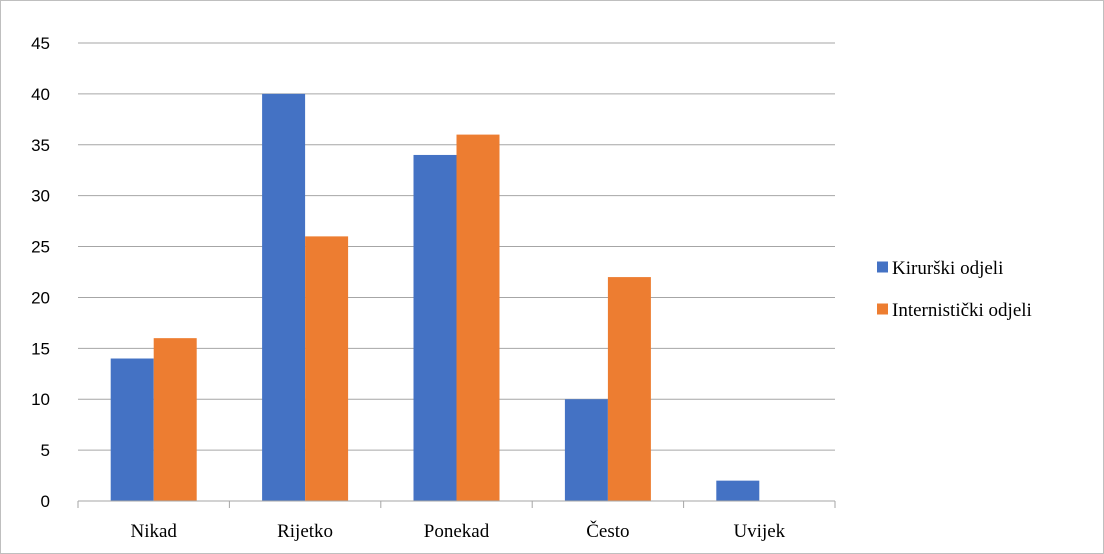  I want to click on y-tick-label: 45, so click(40, 43).